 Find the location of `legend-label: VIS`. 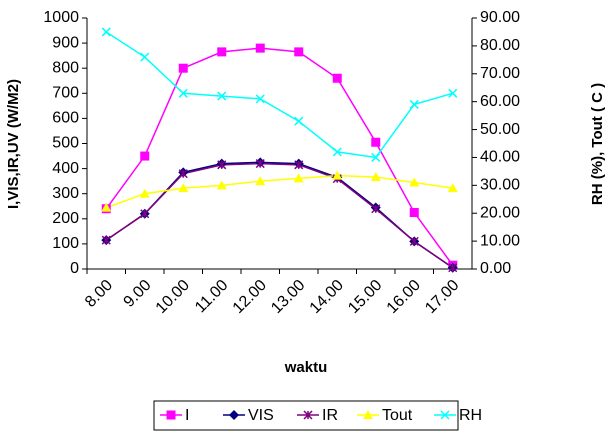

legend-label: VIS is located at coordinates (261, 415).